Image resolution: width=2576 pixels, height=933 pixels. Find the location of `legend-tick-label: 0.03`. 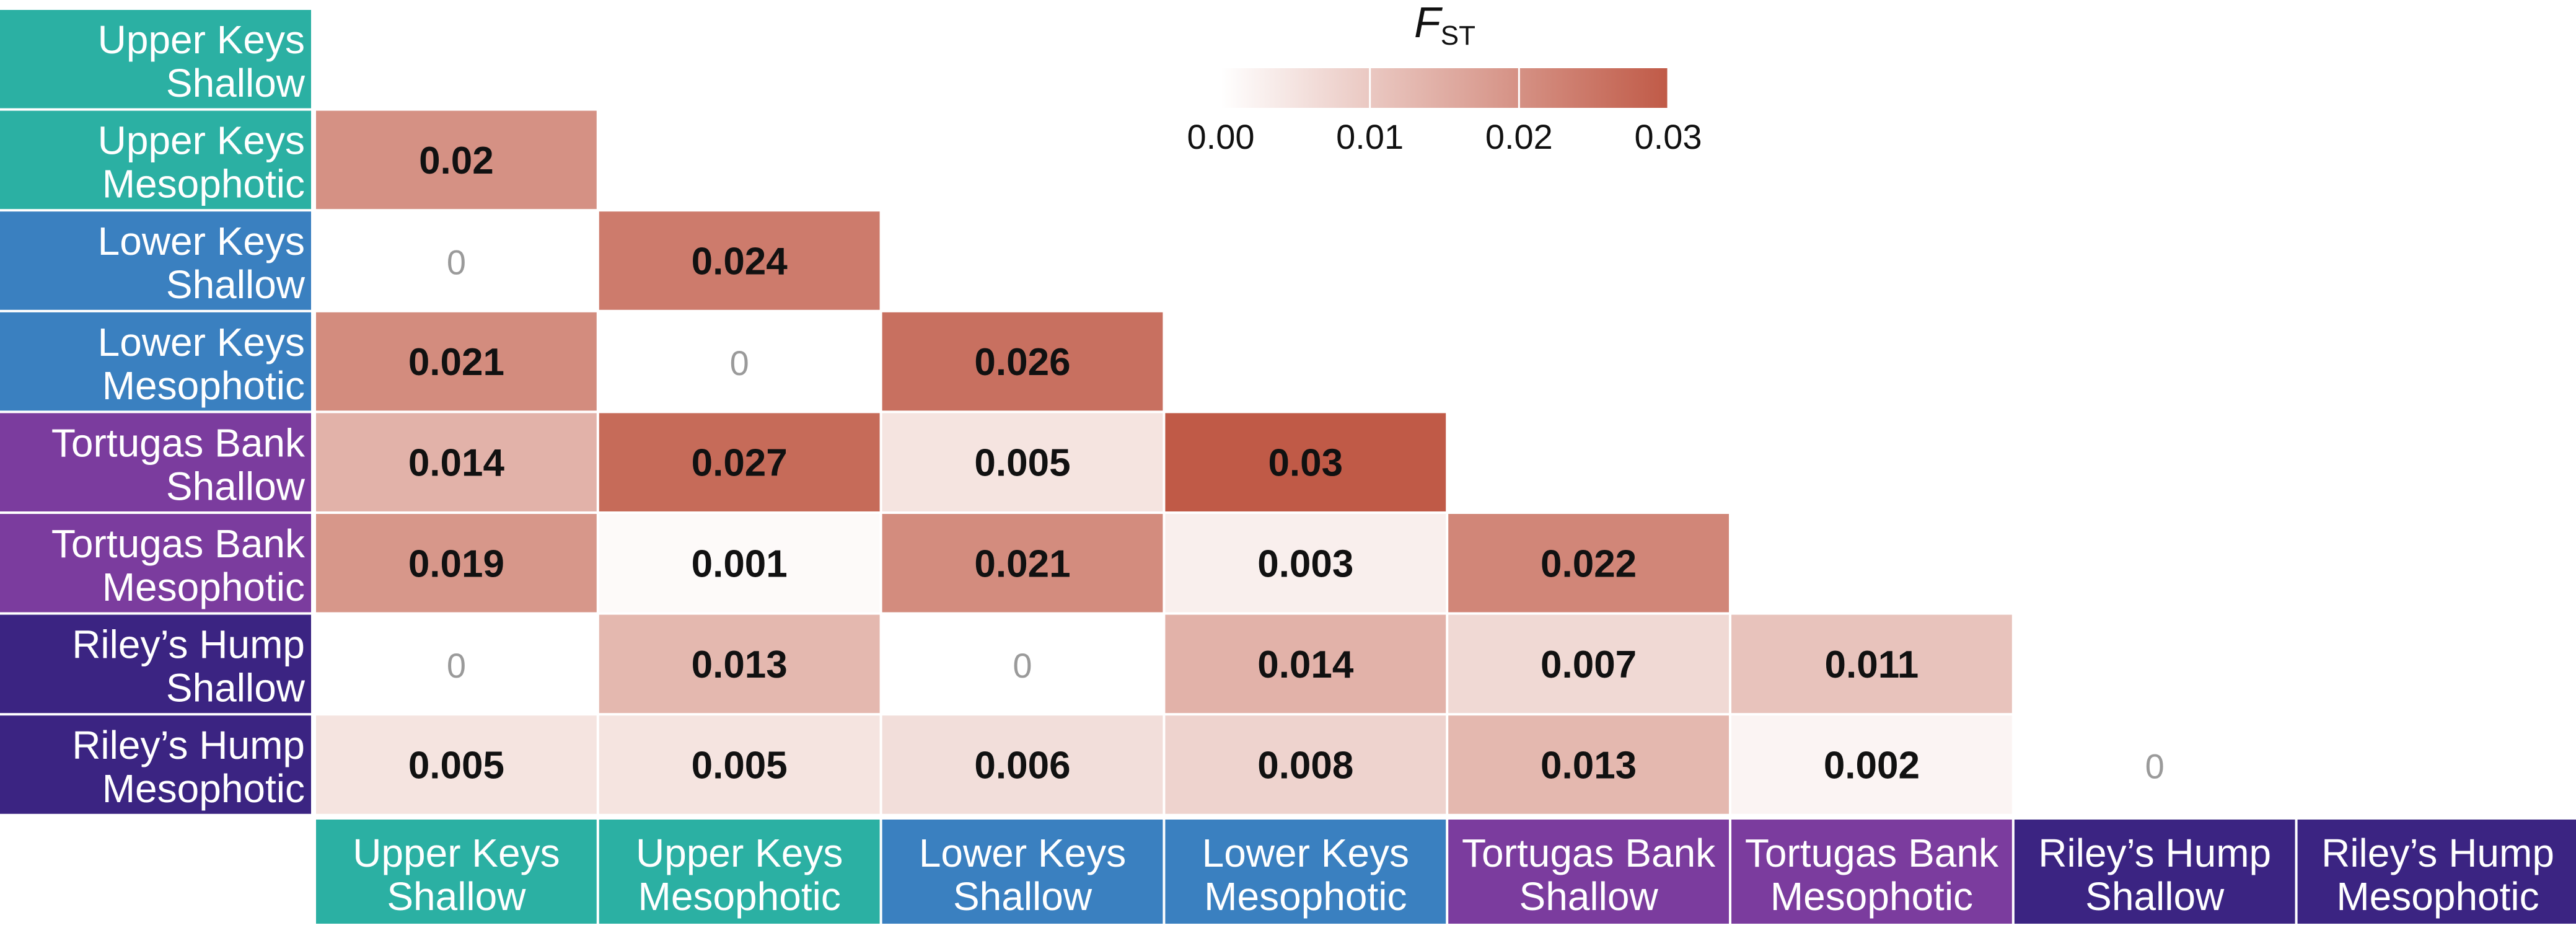

legend-tick-label: 0.03 is located at coordinates (1669, 136).